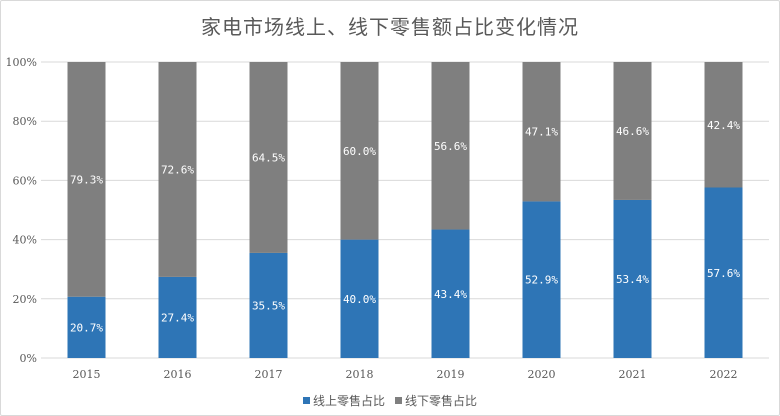 This screenshot has width=780, height=416. What do you see at coordinates (724, 374) in the screenshot?
I see `x-tick-label: 2022` at bounding box center [724, 374].